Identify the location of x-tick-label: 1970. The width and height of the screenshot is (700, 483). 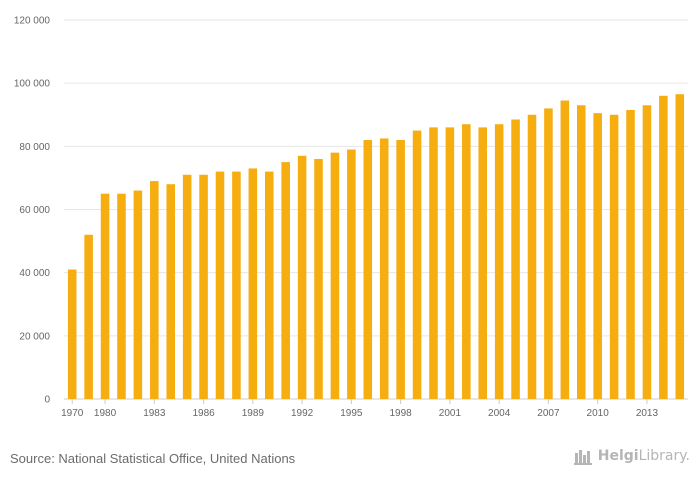
(72, 413).